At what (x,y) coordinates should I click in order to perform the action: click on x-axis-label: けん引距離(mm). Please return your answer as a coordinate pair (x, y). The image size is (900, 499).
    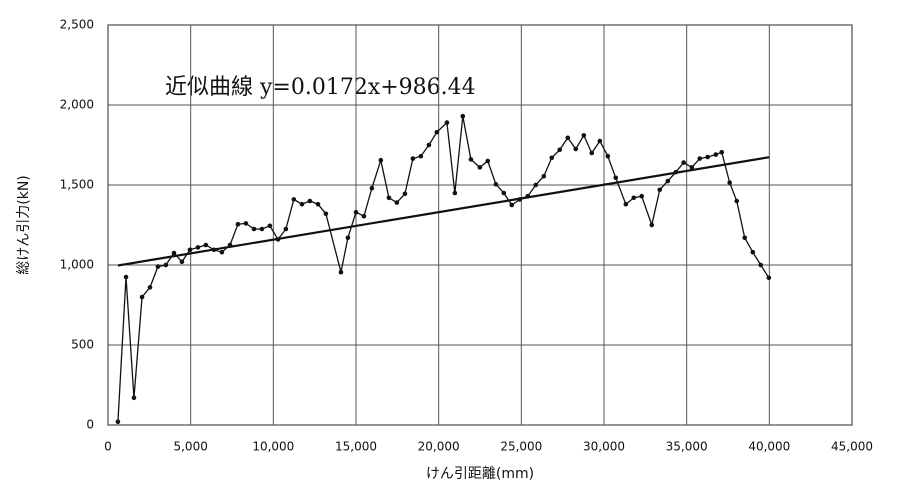
    Looking at the image, I should click on (480, 473).